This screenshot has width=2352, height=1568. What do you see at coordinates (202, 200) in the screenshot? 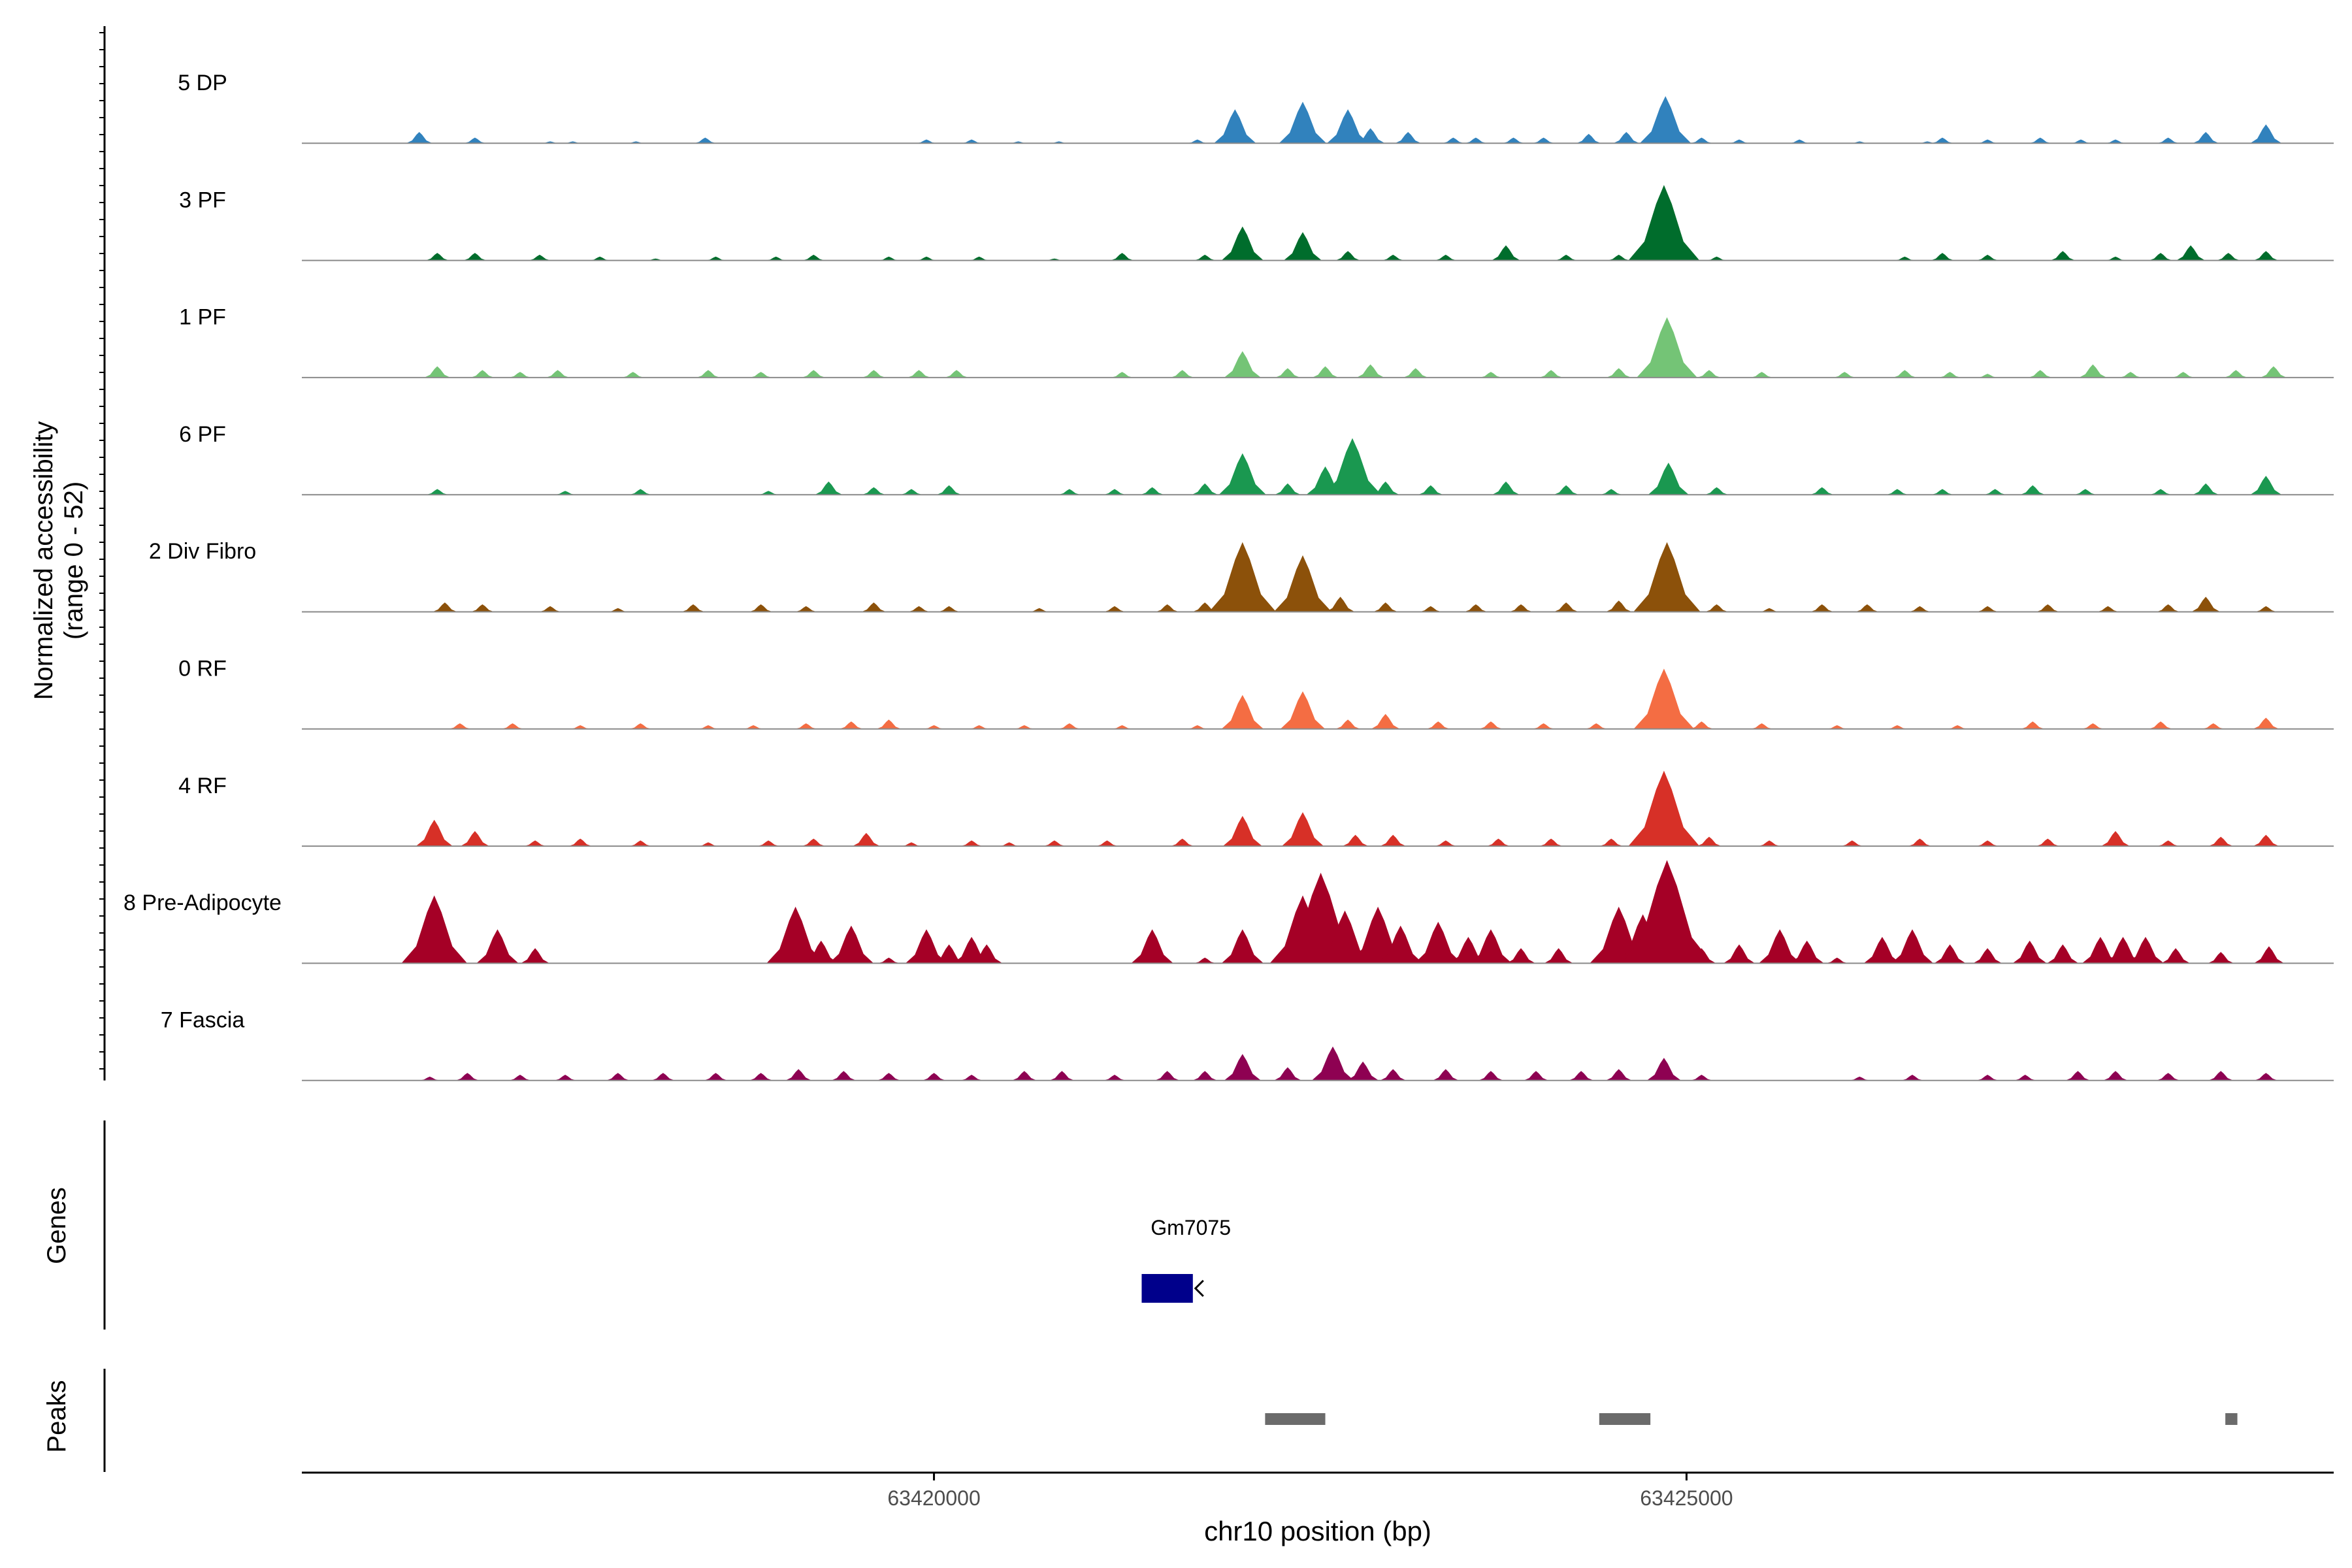
I see `track-label: 3 PF` at bounding box center [202, 200].